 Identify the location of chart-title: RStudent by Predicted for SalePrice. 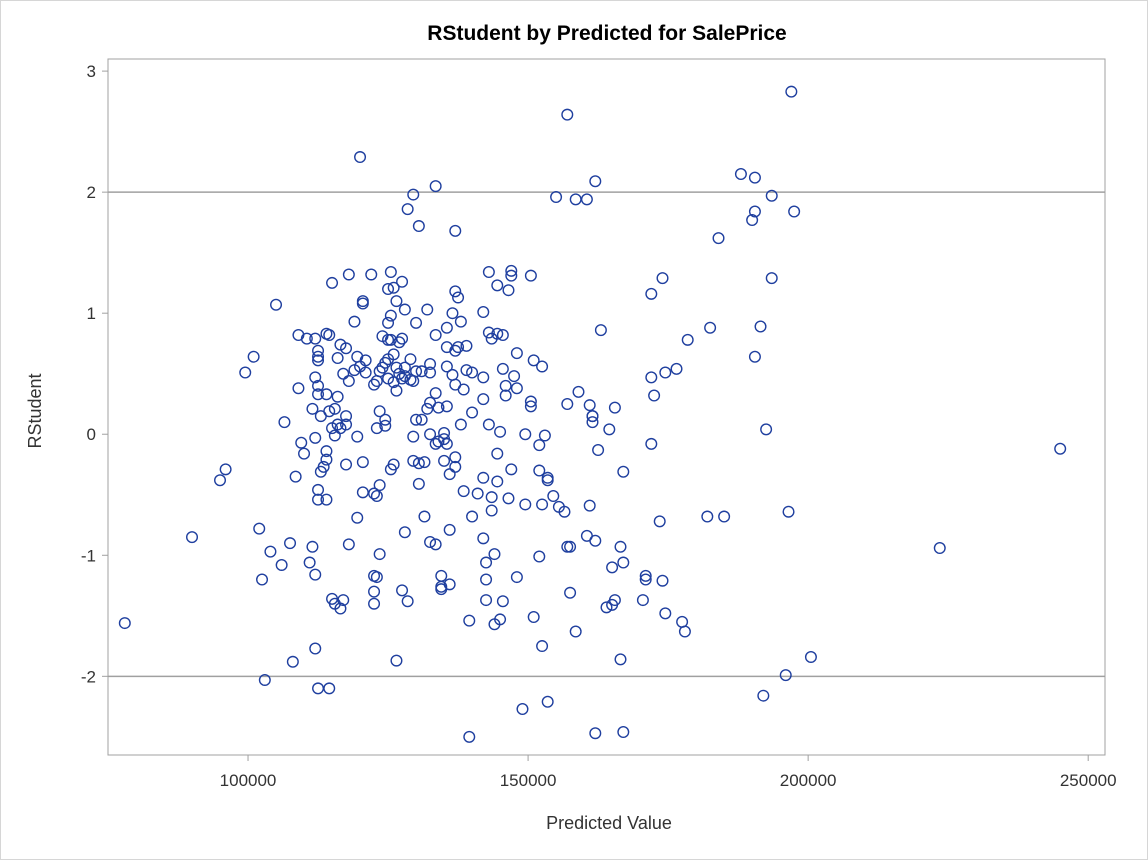
(606, 33).